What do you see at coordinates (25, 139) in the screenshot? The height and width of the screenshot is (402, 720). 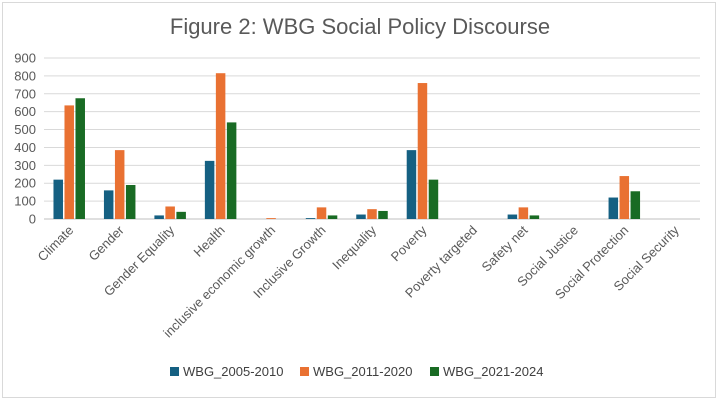 I see `y-axis-ticks: 0 100 200 300 400 500 600 700 800 900` at bounding box center [25, 139].